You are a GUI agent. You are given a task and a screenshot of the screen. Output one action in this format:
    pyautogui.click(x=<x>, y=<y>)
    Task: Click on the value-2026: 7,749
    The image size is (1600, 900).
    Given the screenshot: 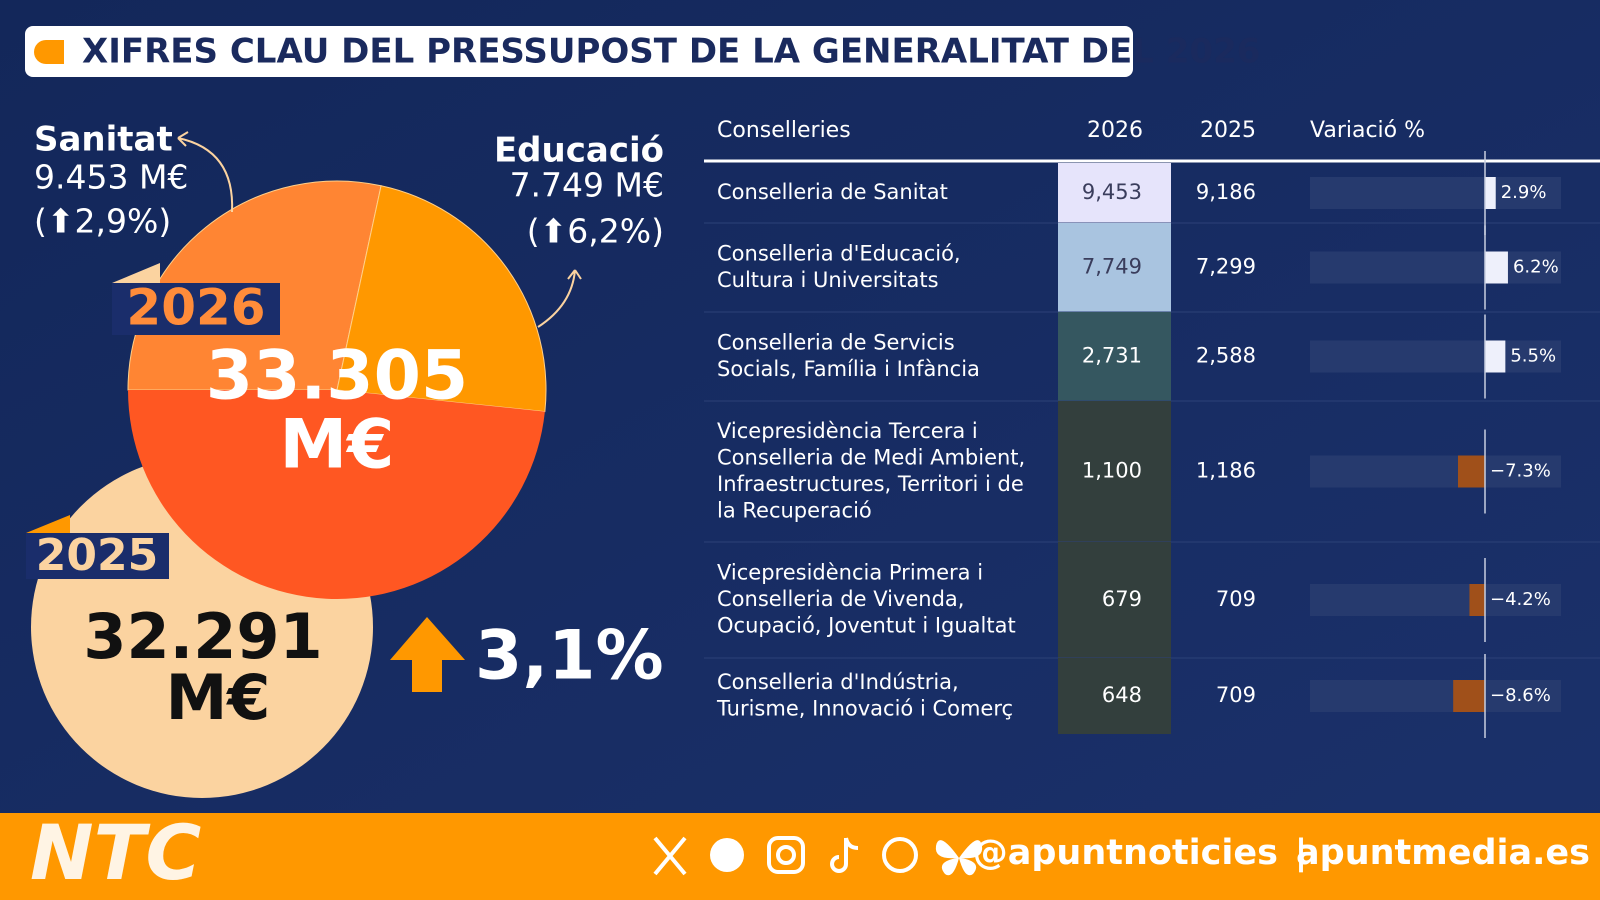 What is the action you would take?
    pyautogui.click(x=1112, y=267)
    